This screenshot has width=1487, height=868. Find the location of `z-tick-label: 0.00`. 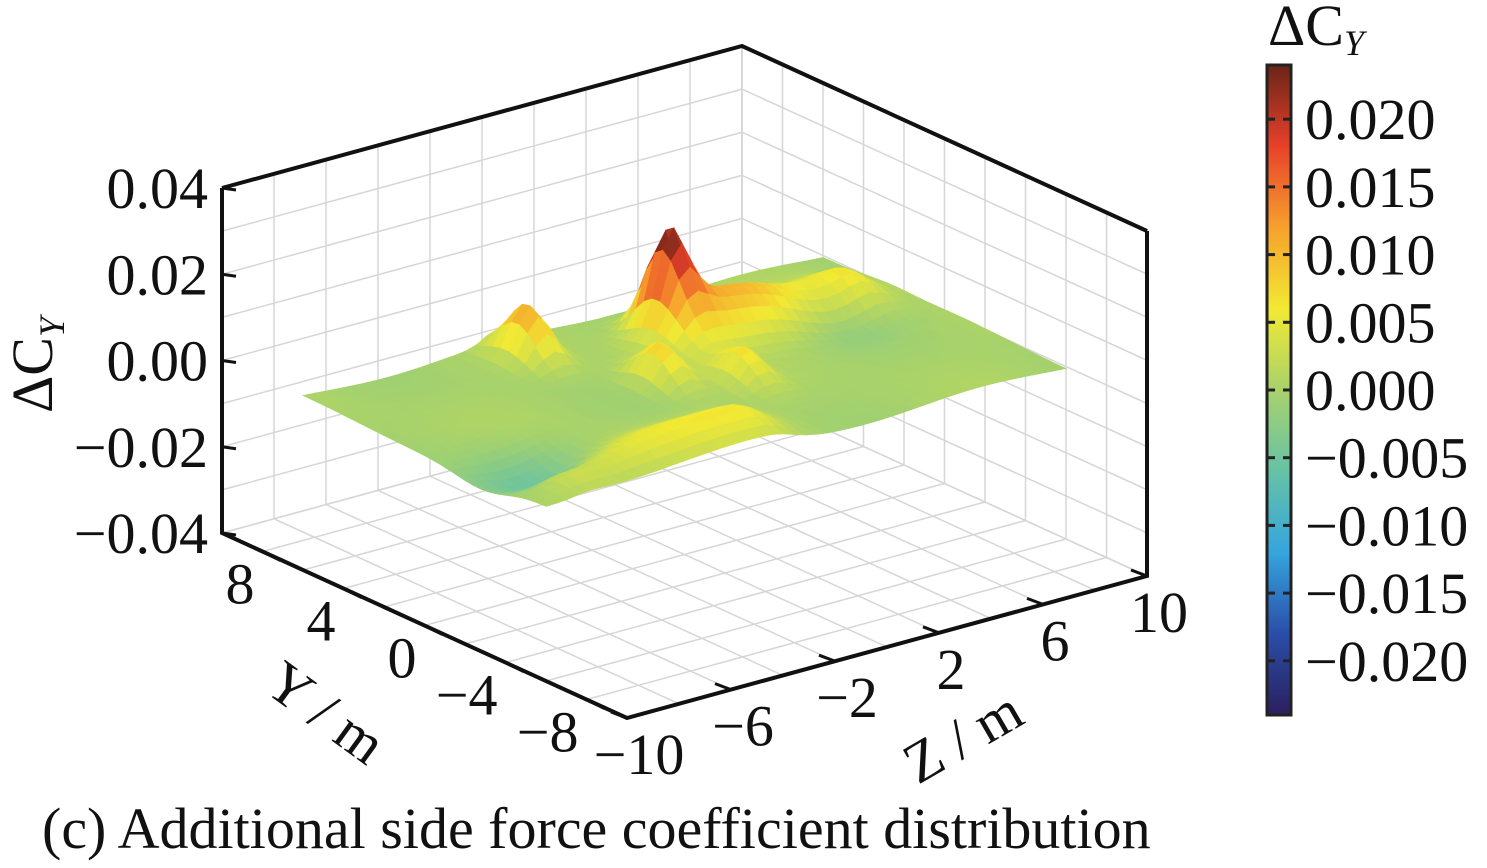

z-tick-label: 0.00 is located at coordinates (158, 361).